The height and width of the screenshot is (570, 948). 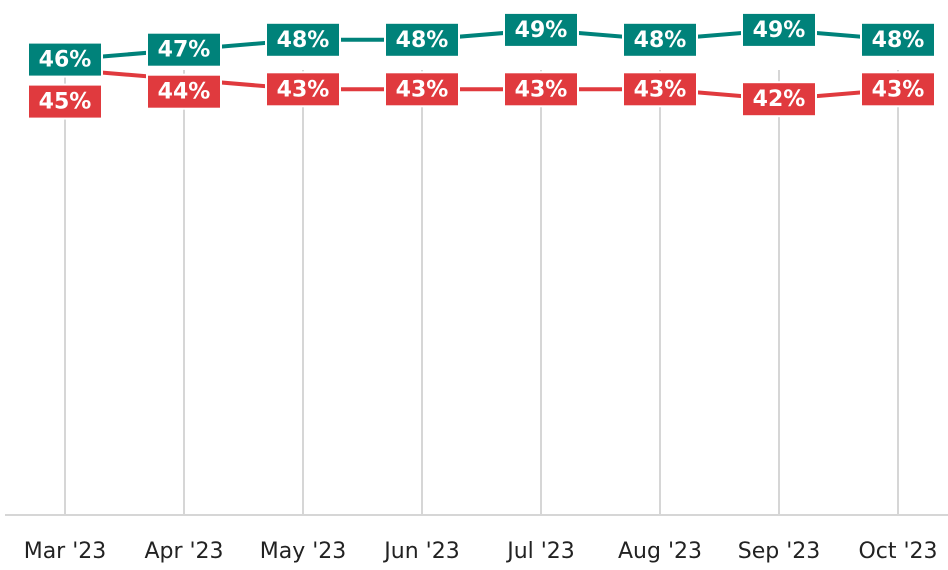 I want to click on value-label: 45%, so click(x=65, y=101).